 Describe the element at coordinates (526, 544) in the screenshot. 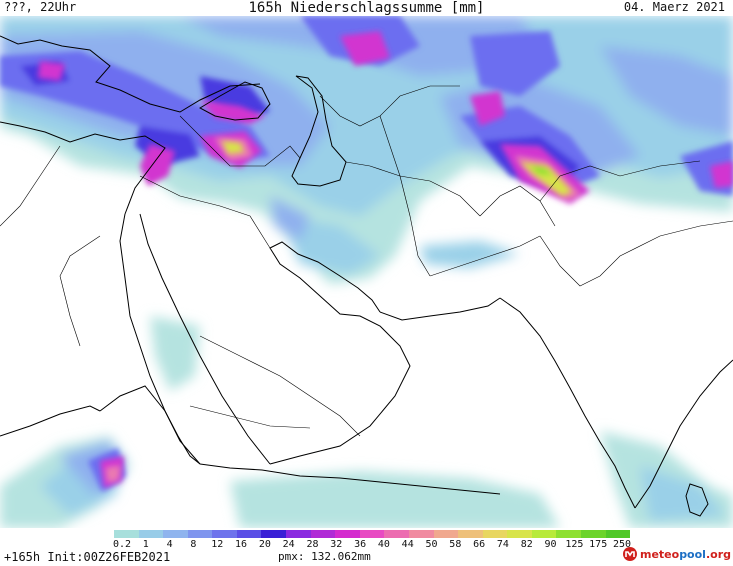

I see `color-scale-tick-label: 82` at that location.